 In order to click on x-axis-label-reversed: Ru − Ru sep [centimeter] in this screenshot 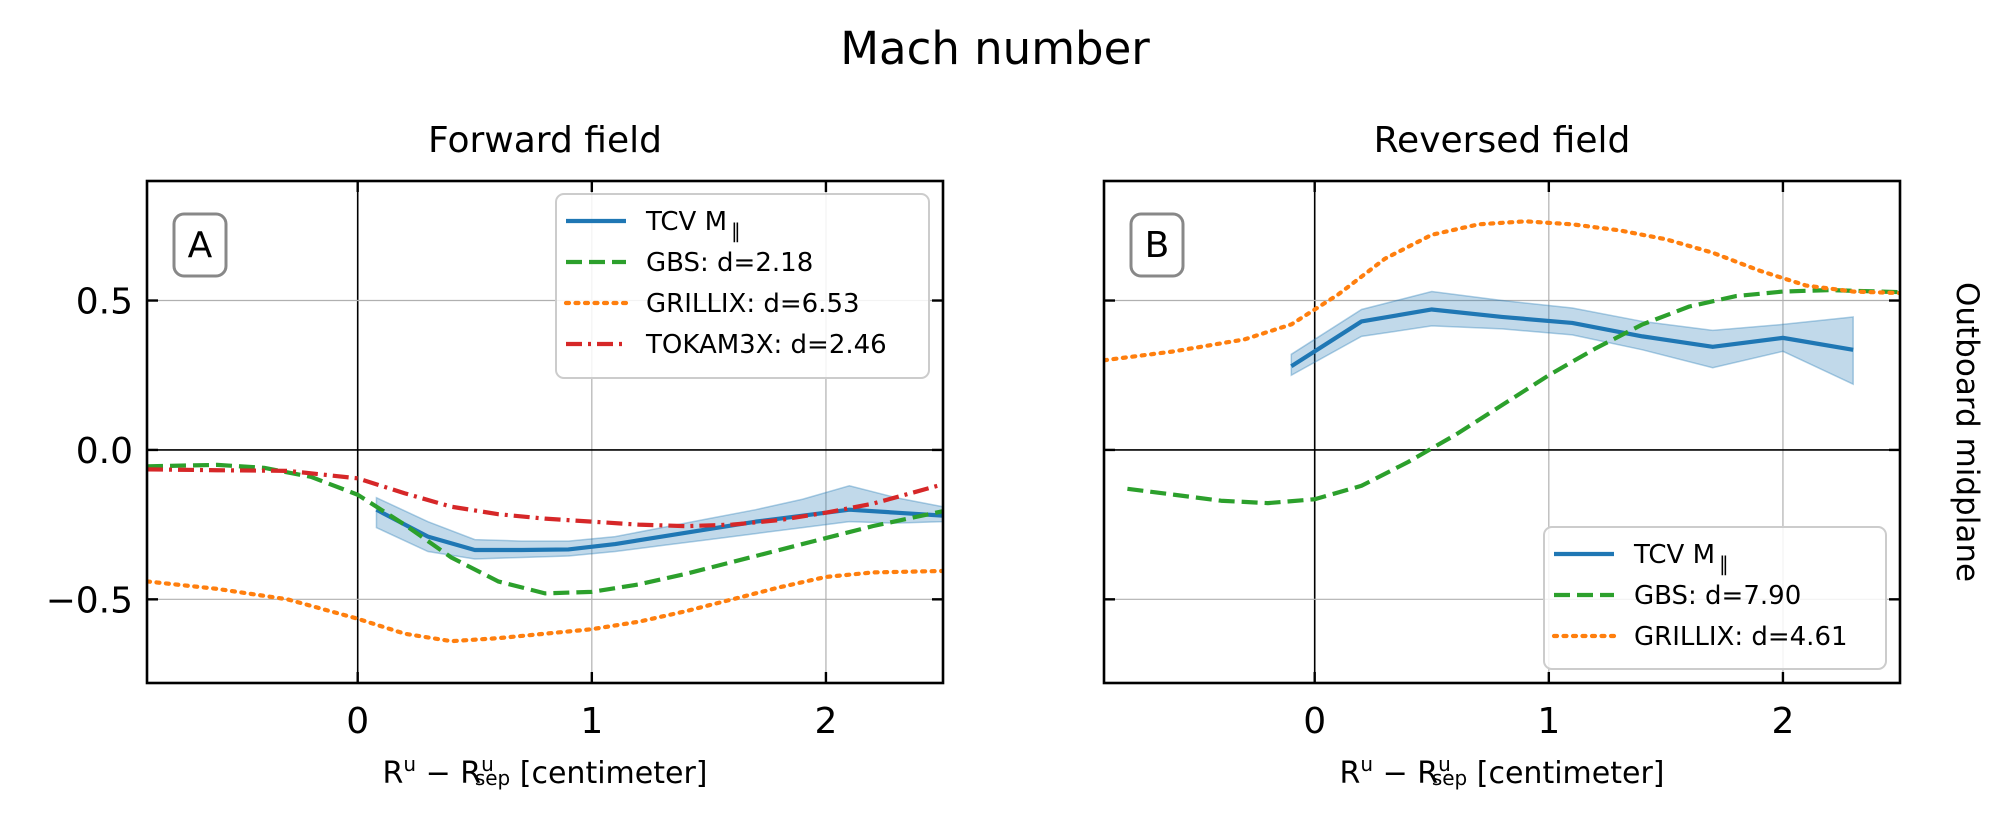, I will do `click(1502, 771)`.